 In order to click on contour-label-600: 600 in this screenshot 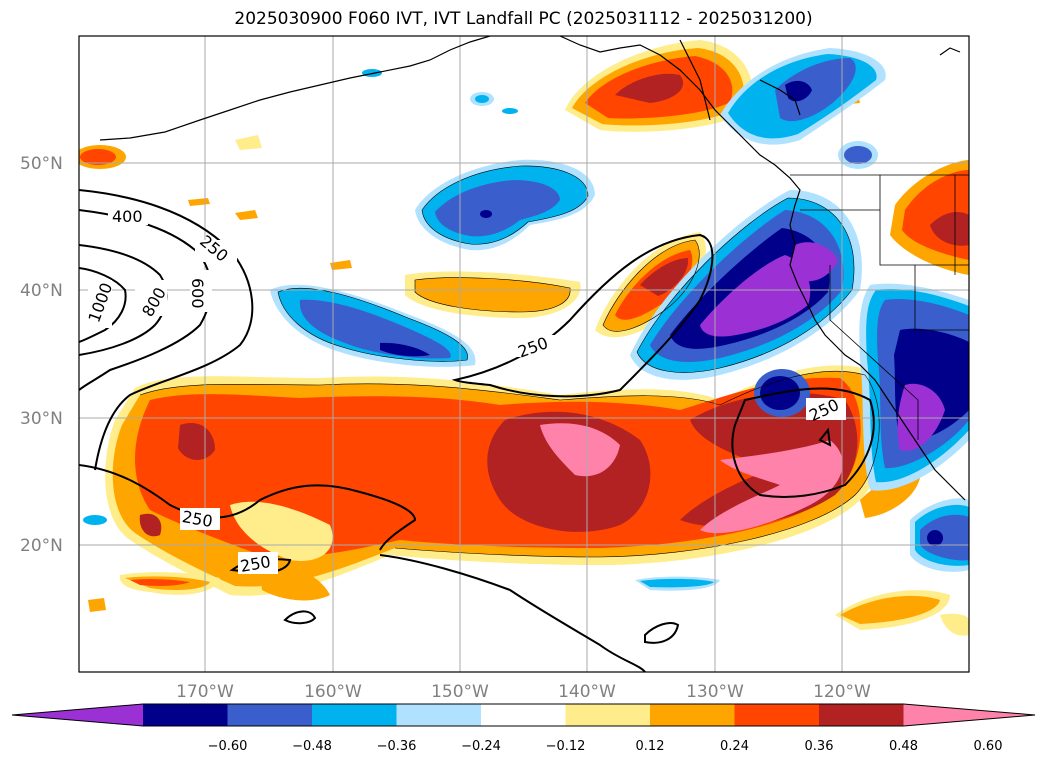, I will do `click(197, 293)`.